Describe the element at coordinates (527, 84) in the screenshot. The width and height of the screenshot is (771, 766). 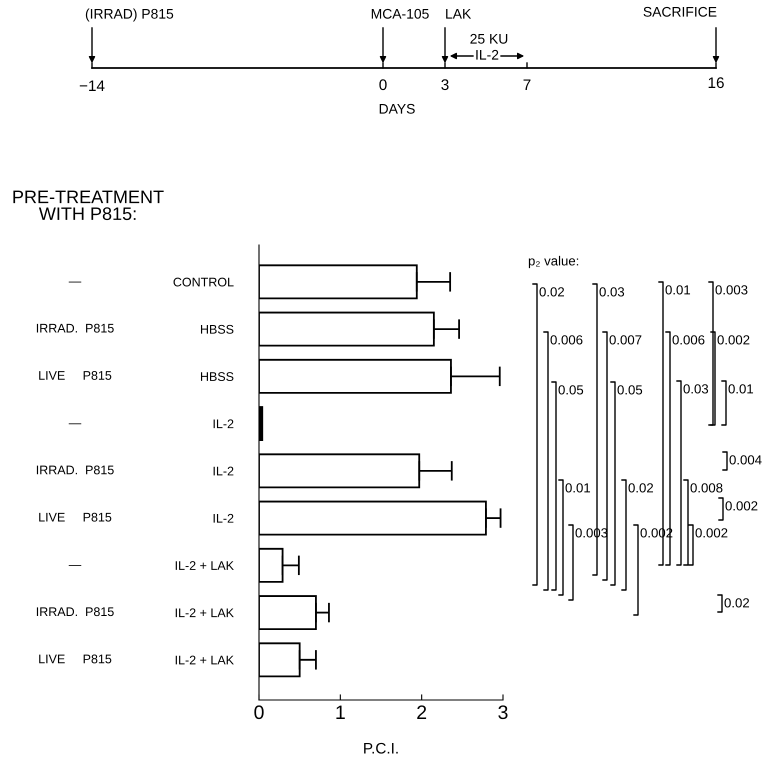
I see `text: 7` at that location.